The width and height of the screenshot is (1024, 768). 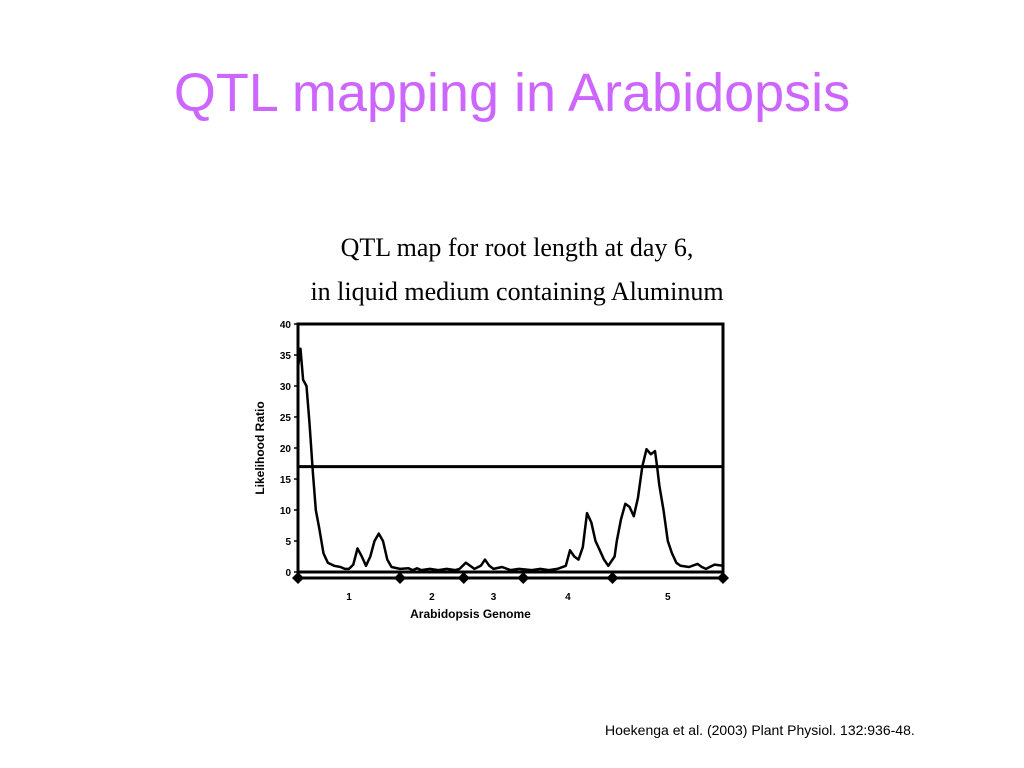 I want to click on y-tick-label: 40, so click(x=286, y=325).